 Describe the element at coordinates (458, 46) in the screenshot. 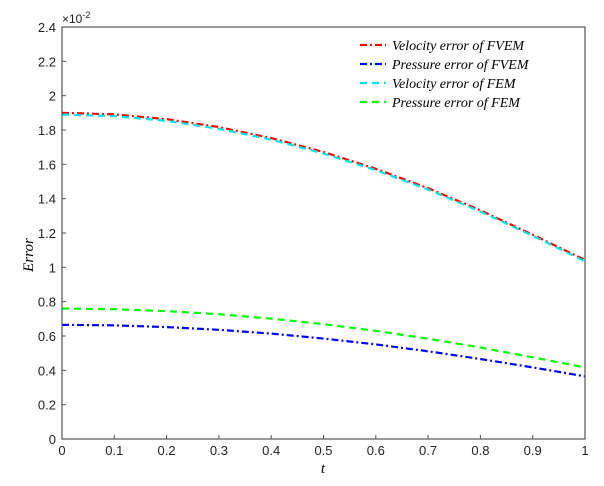

I see `legend-label: Velocity error of FVEM` at that location.